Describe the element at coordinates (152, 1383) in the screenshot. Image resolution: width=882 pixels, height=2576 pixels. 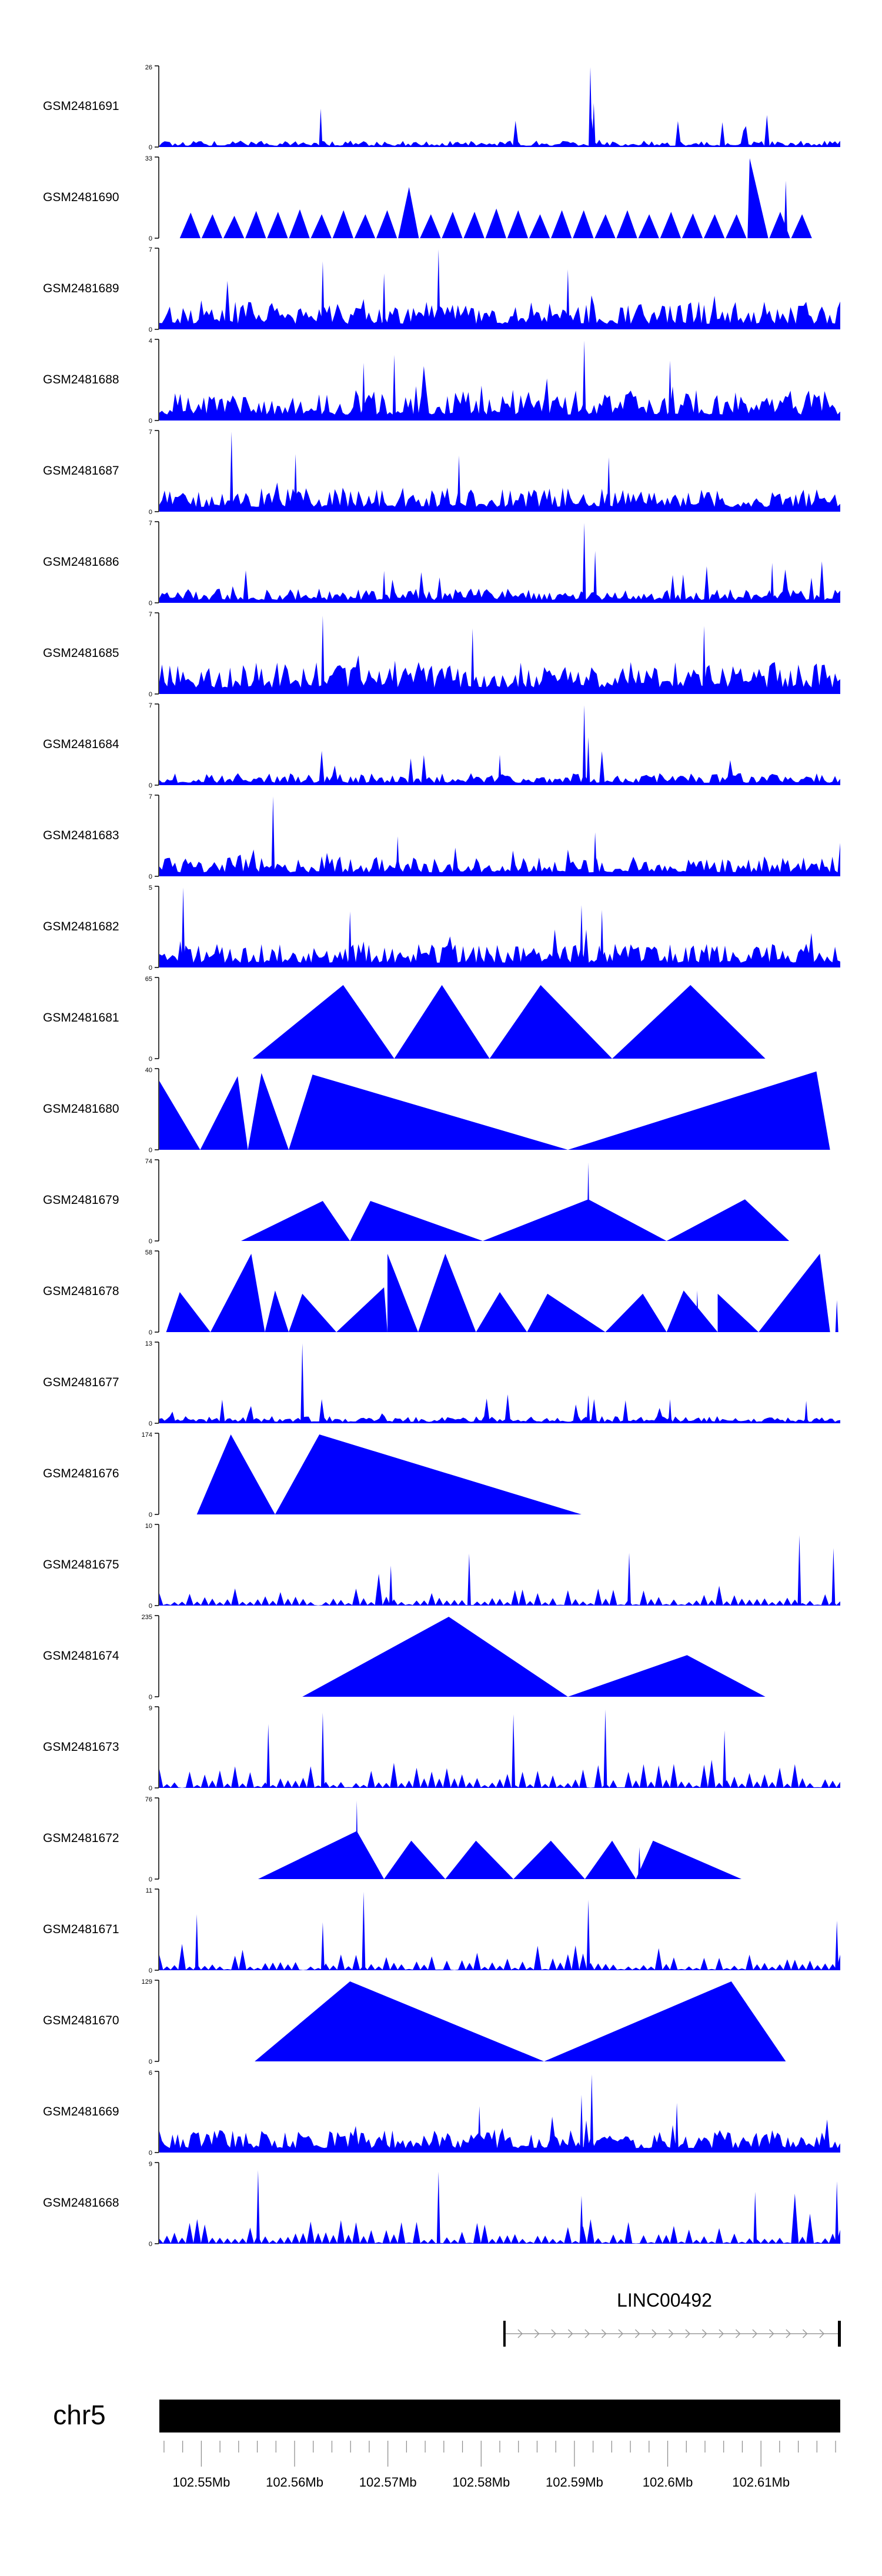
I see `y-axis: 13 0` at that location.